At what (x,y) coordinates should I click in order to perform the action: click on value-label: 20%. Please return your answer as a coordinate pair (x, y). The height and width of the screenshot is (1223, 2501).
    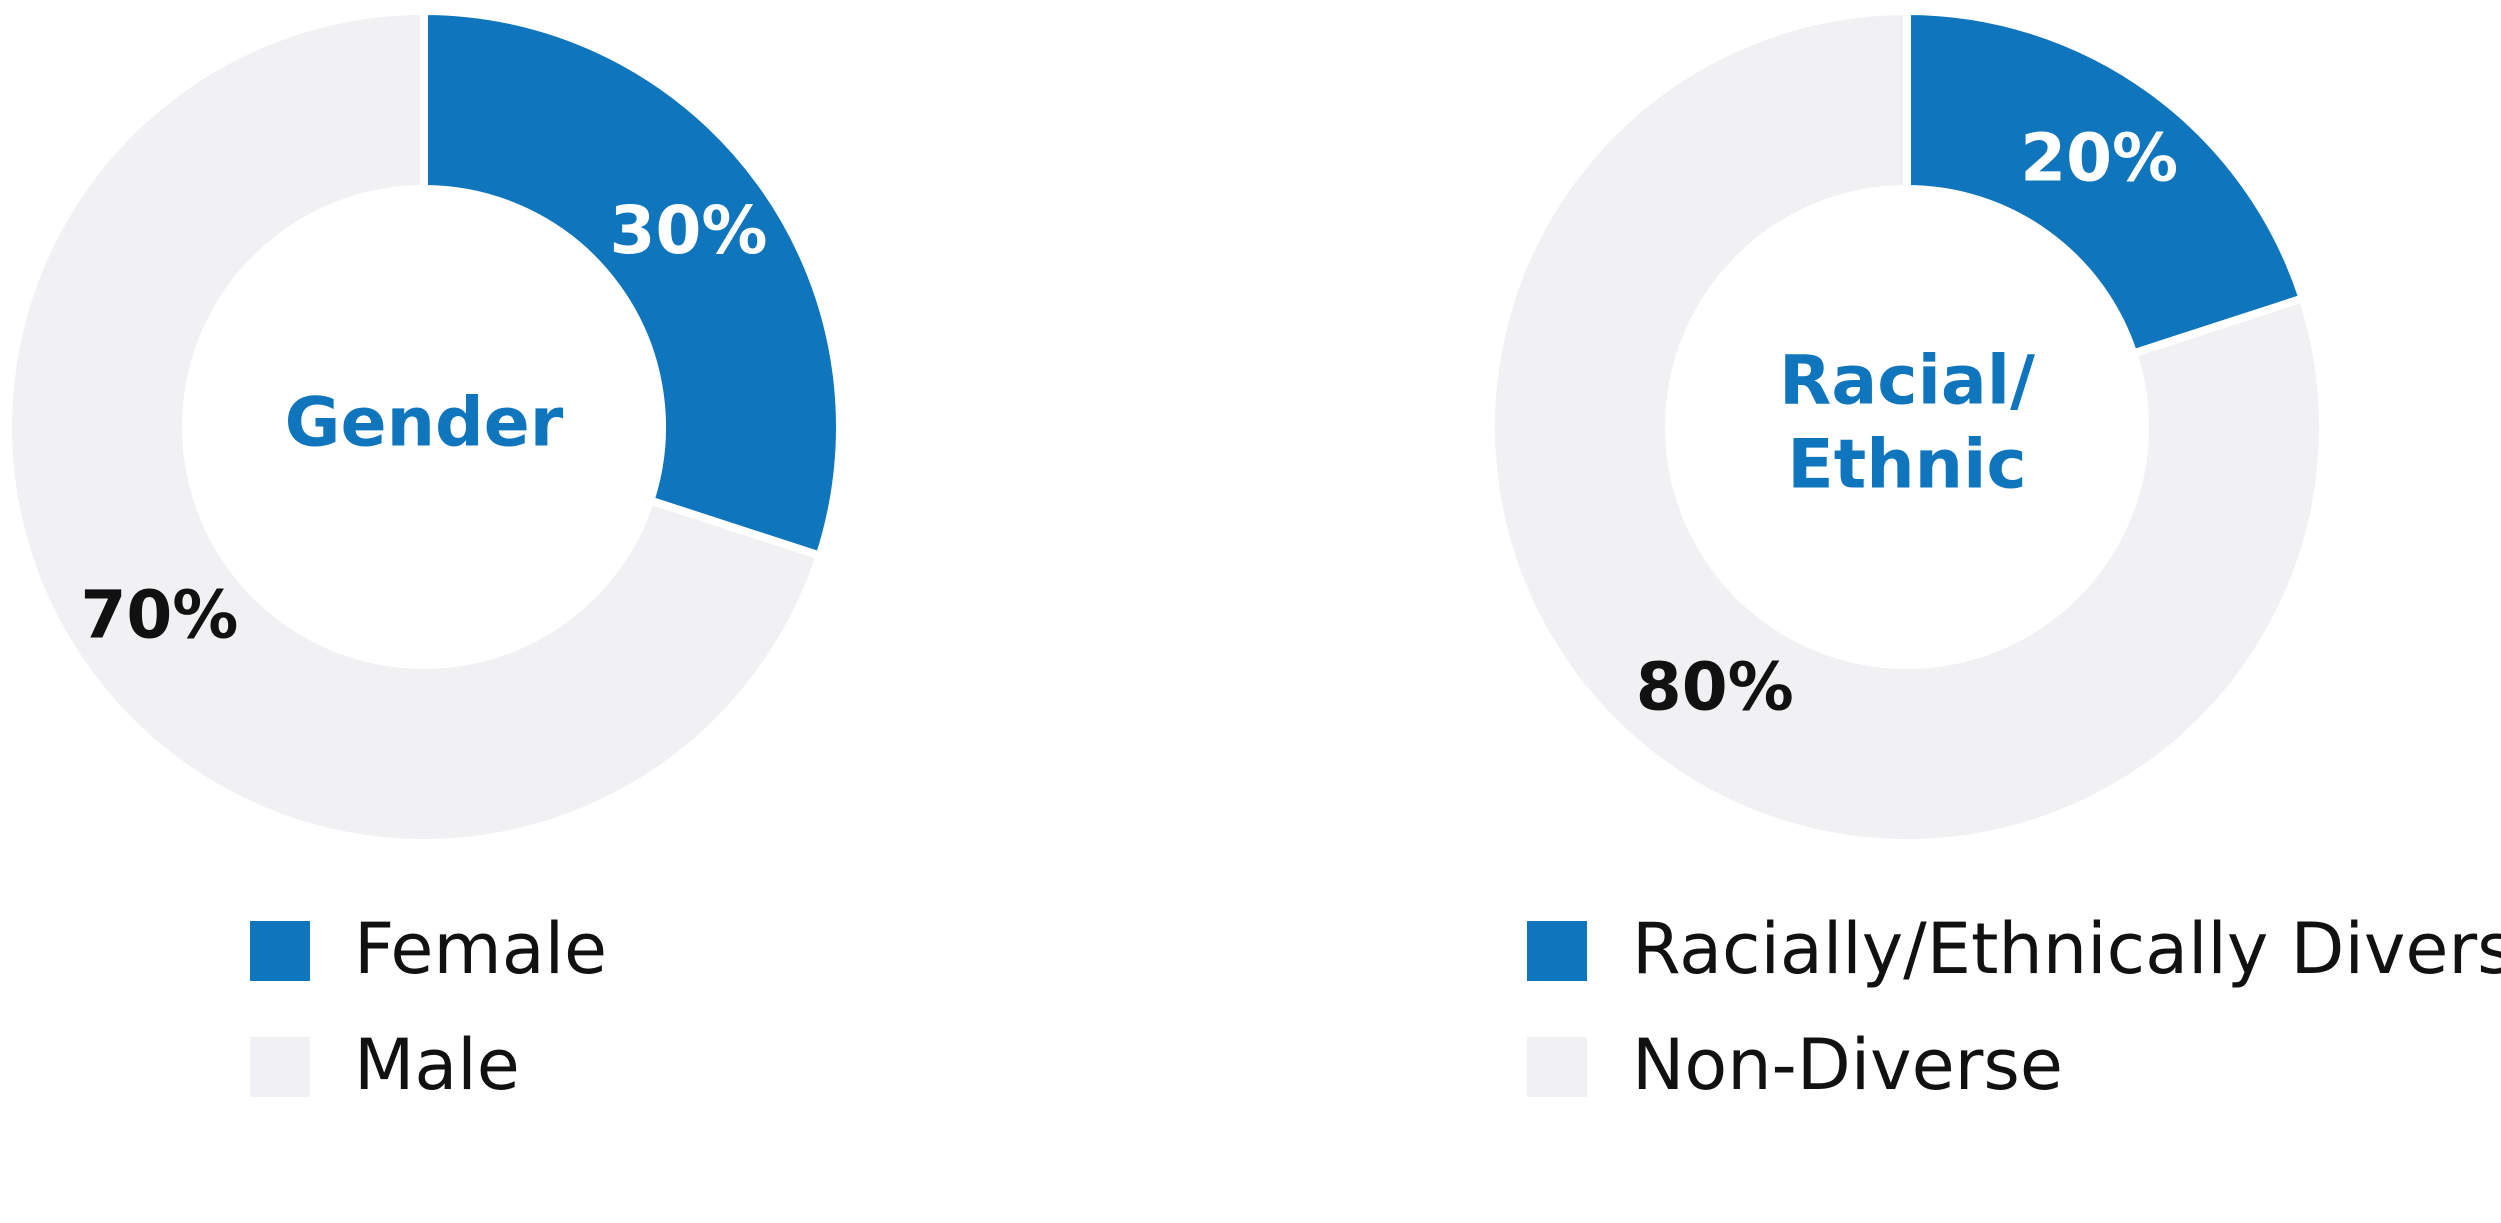
    Looking at the image, I should click on (2099, 158).